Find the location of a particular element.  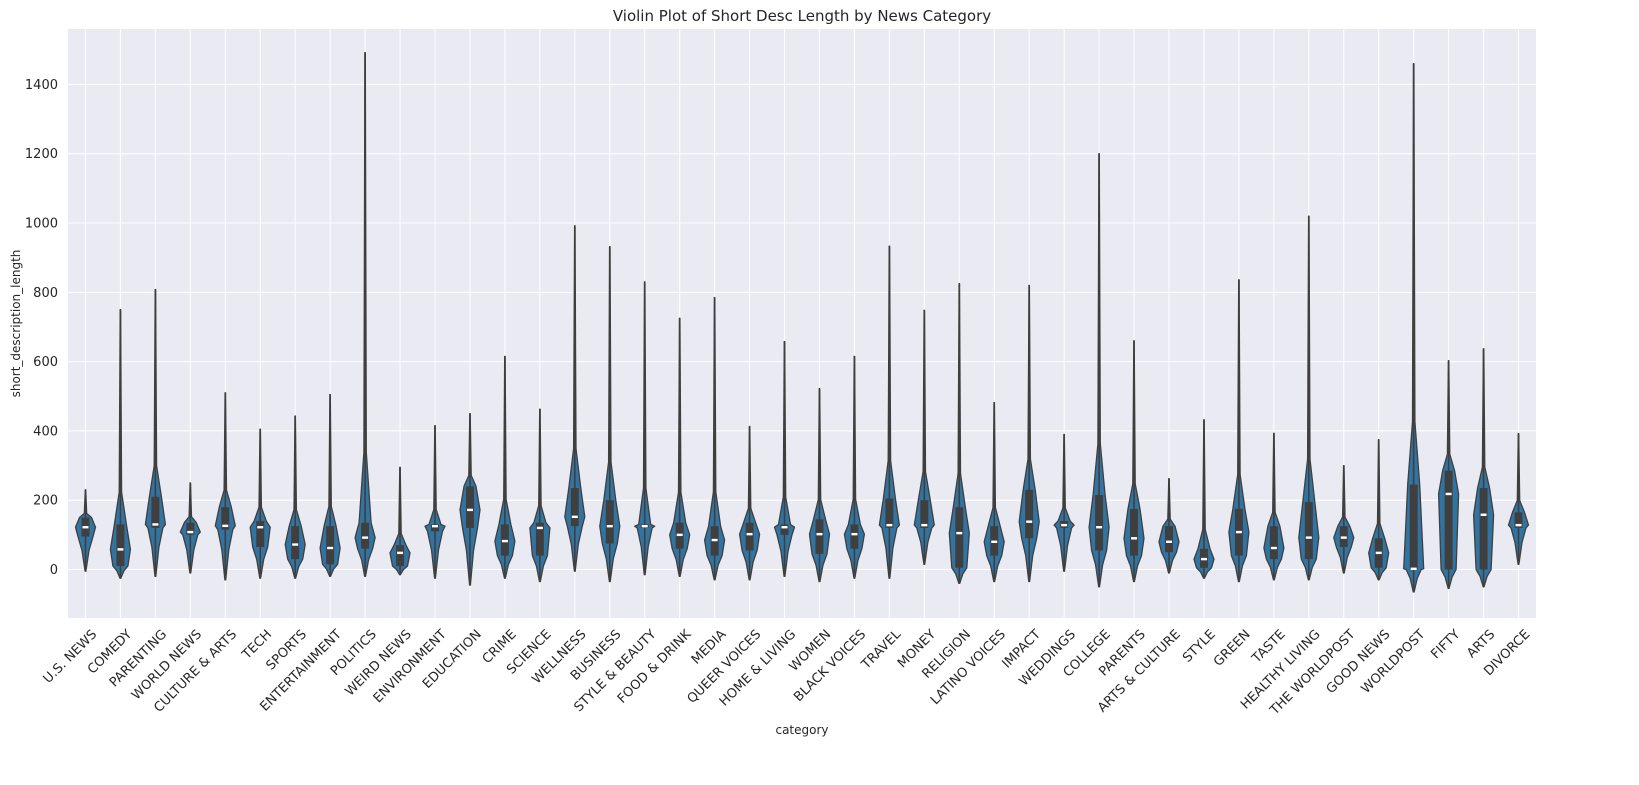

y-tick-label: 600 is located at coordinates (45, 362).